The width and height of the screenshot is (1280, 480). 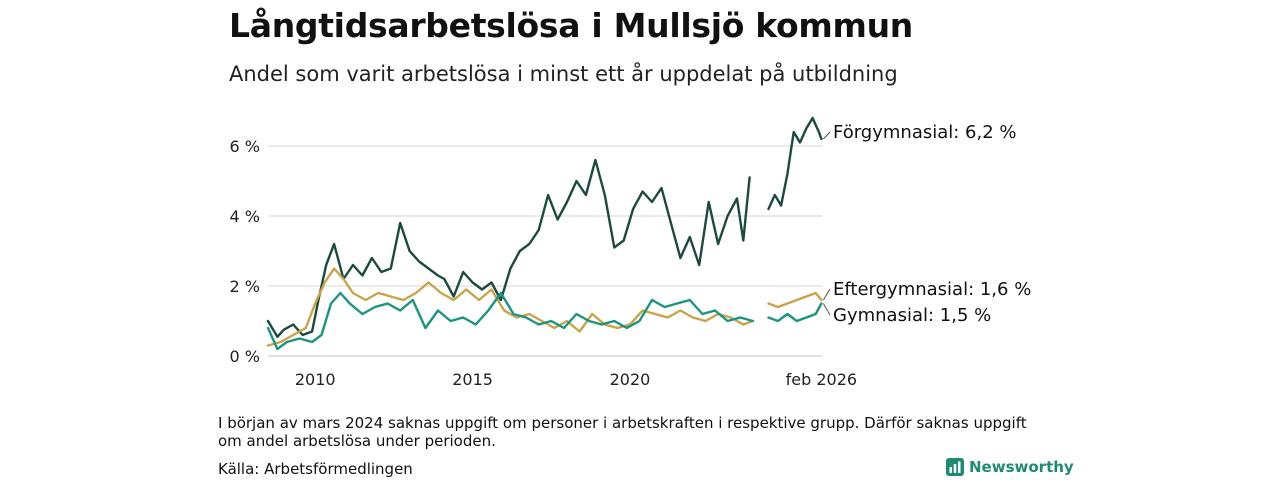 I want to click on source-text: Källa: Arbetsförmedlingen, so click(x=315, y=469).